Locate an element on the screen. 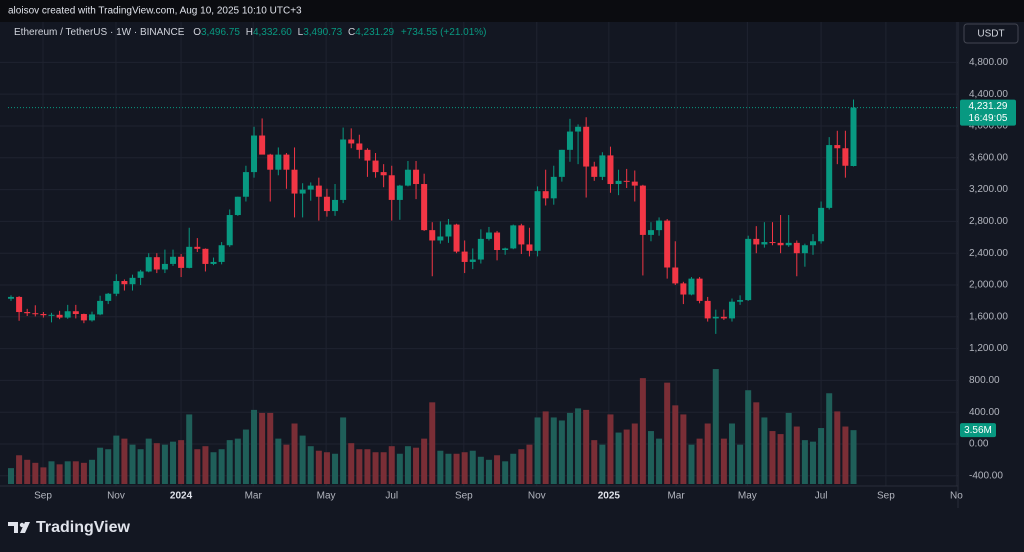  y-tick-label: 1,600.00 is located at coordinates (988, 316).